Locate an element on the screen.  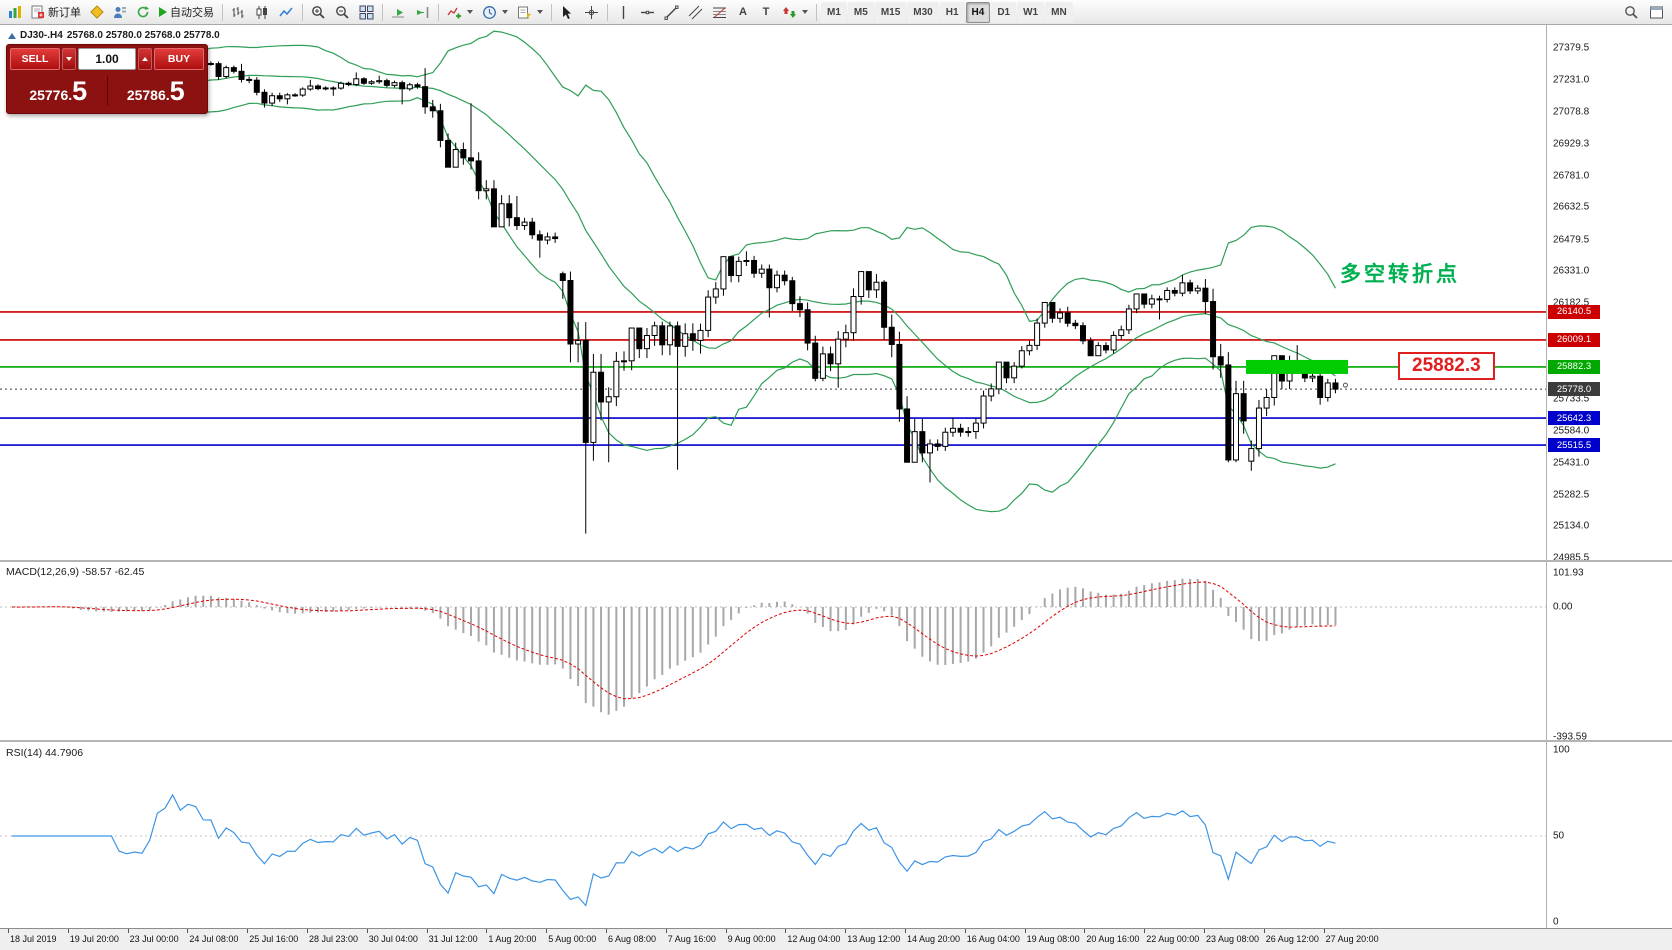
metaeditor-button is located at coordinates (97, 12).